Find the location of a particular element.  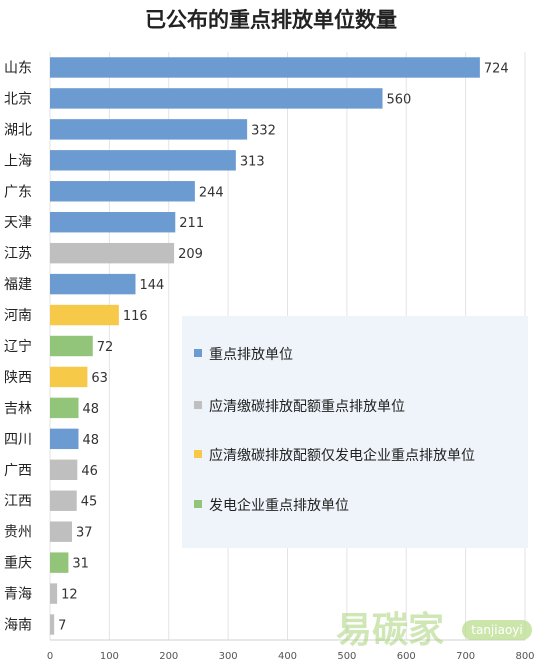

legend-label: 重点排放单位 is located at coordinates (251, 355).